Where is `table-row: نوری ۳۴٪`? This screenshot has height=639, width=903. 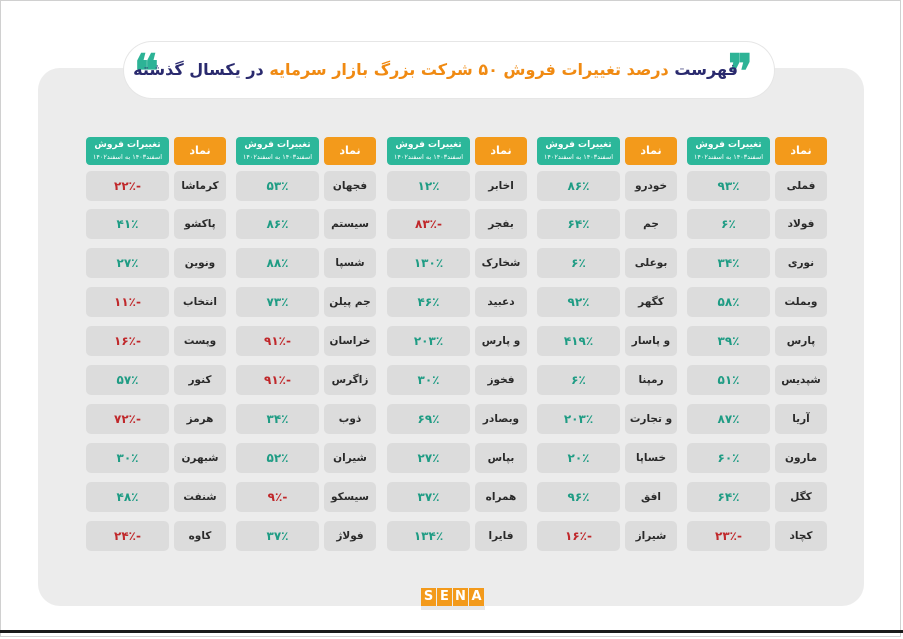
table-row: نوری ۳۴٪ is located at coordinates (758, 263).